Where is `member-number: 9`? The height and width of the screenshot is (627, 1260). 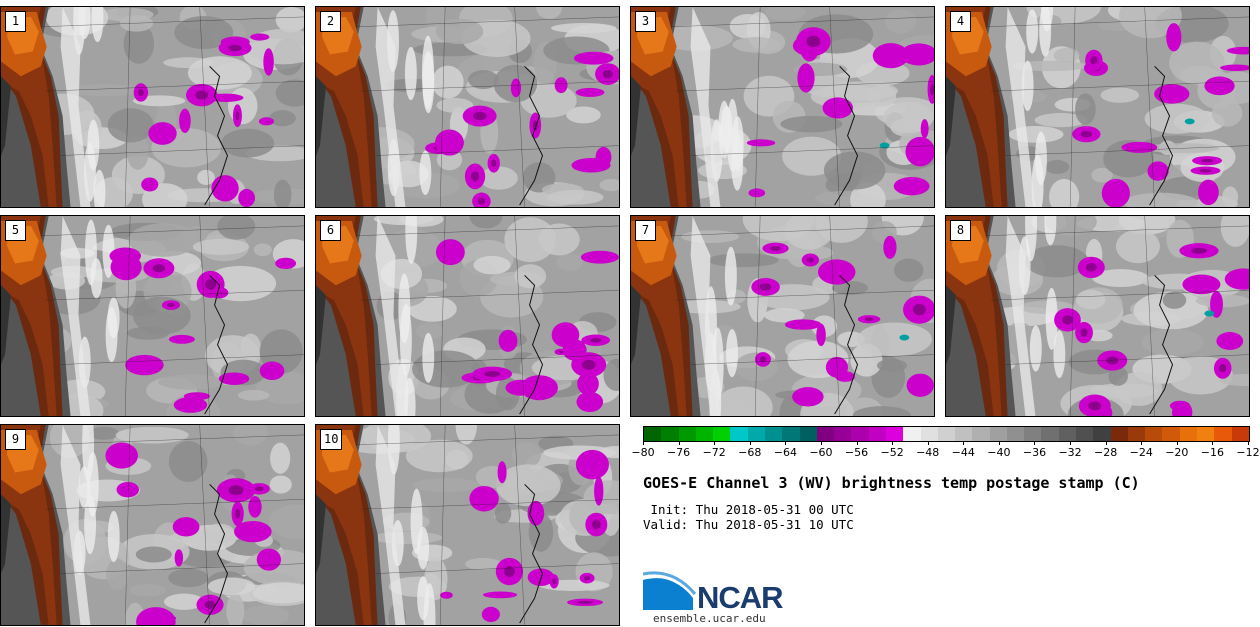 member-number: 9 is located at coordinates (15, 439).